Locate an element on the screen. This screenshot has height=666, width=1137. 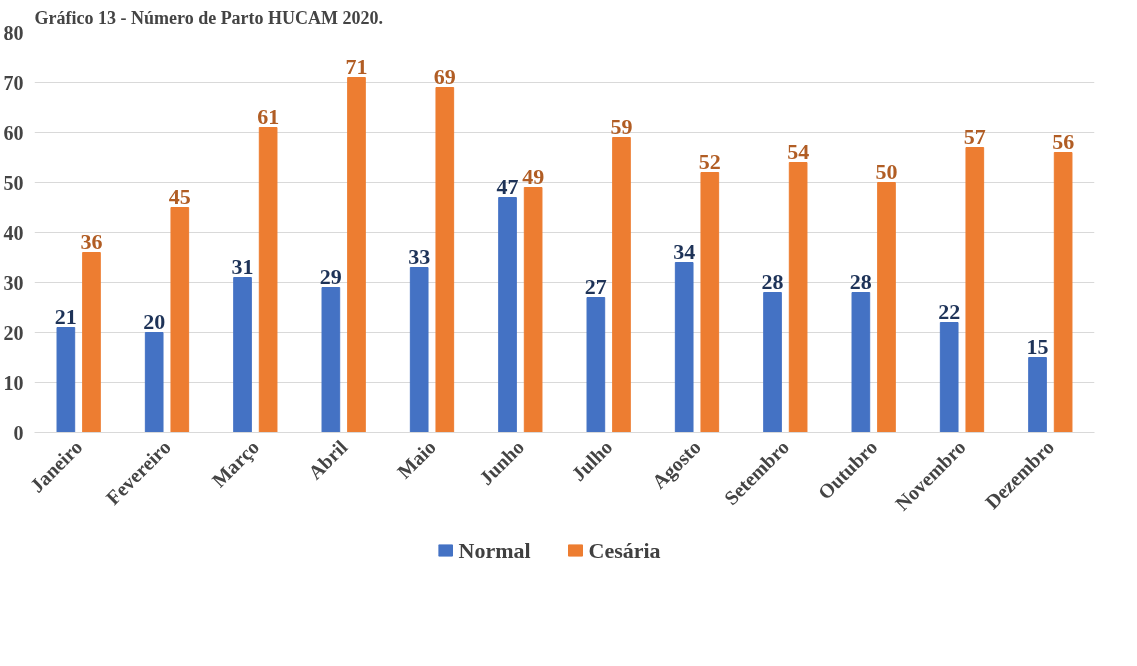
data-label: 49 is located at coordinates (533, 176).